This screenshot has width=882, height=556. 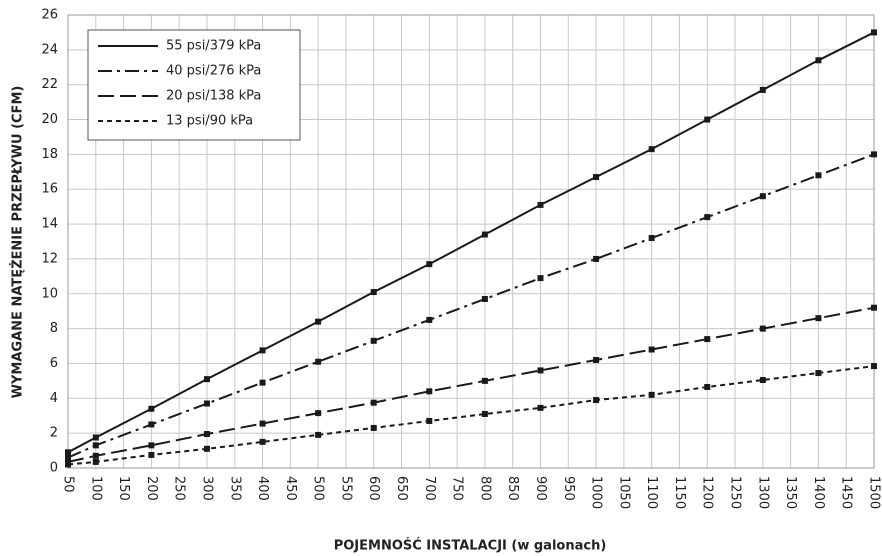 What do you see at coordinates (401, 488) in the screenshot?
I see `x-tick-label: 650` at bounding box center [401, 488].